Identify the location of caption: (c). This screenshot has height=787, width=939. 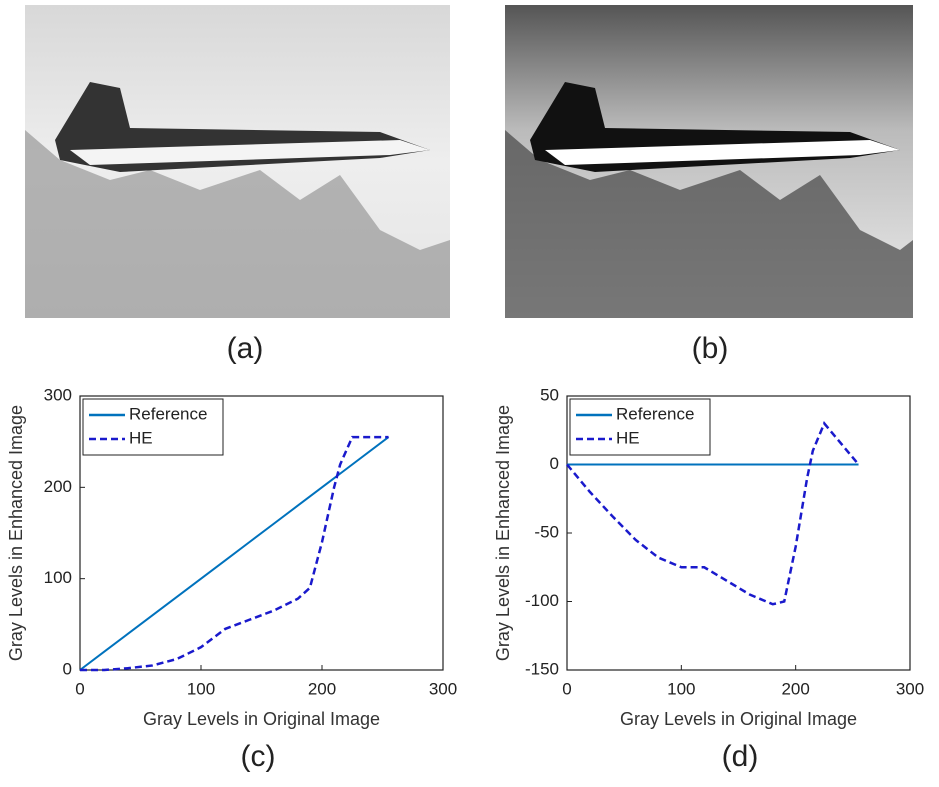
(258, 756).